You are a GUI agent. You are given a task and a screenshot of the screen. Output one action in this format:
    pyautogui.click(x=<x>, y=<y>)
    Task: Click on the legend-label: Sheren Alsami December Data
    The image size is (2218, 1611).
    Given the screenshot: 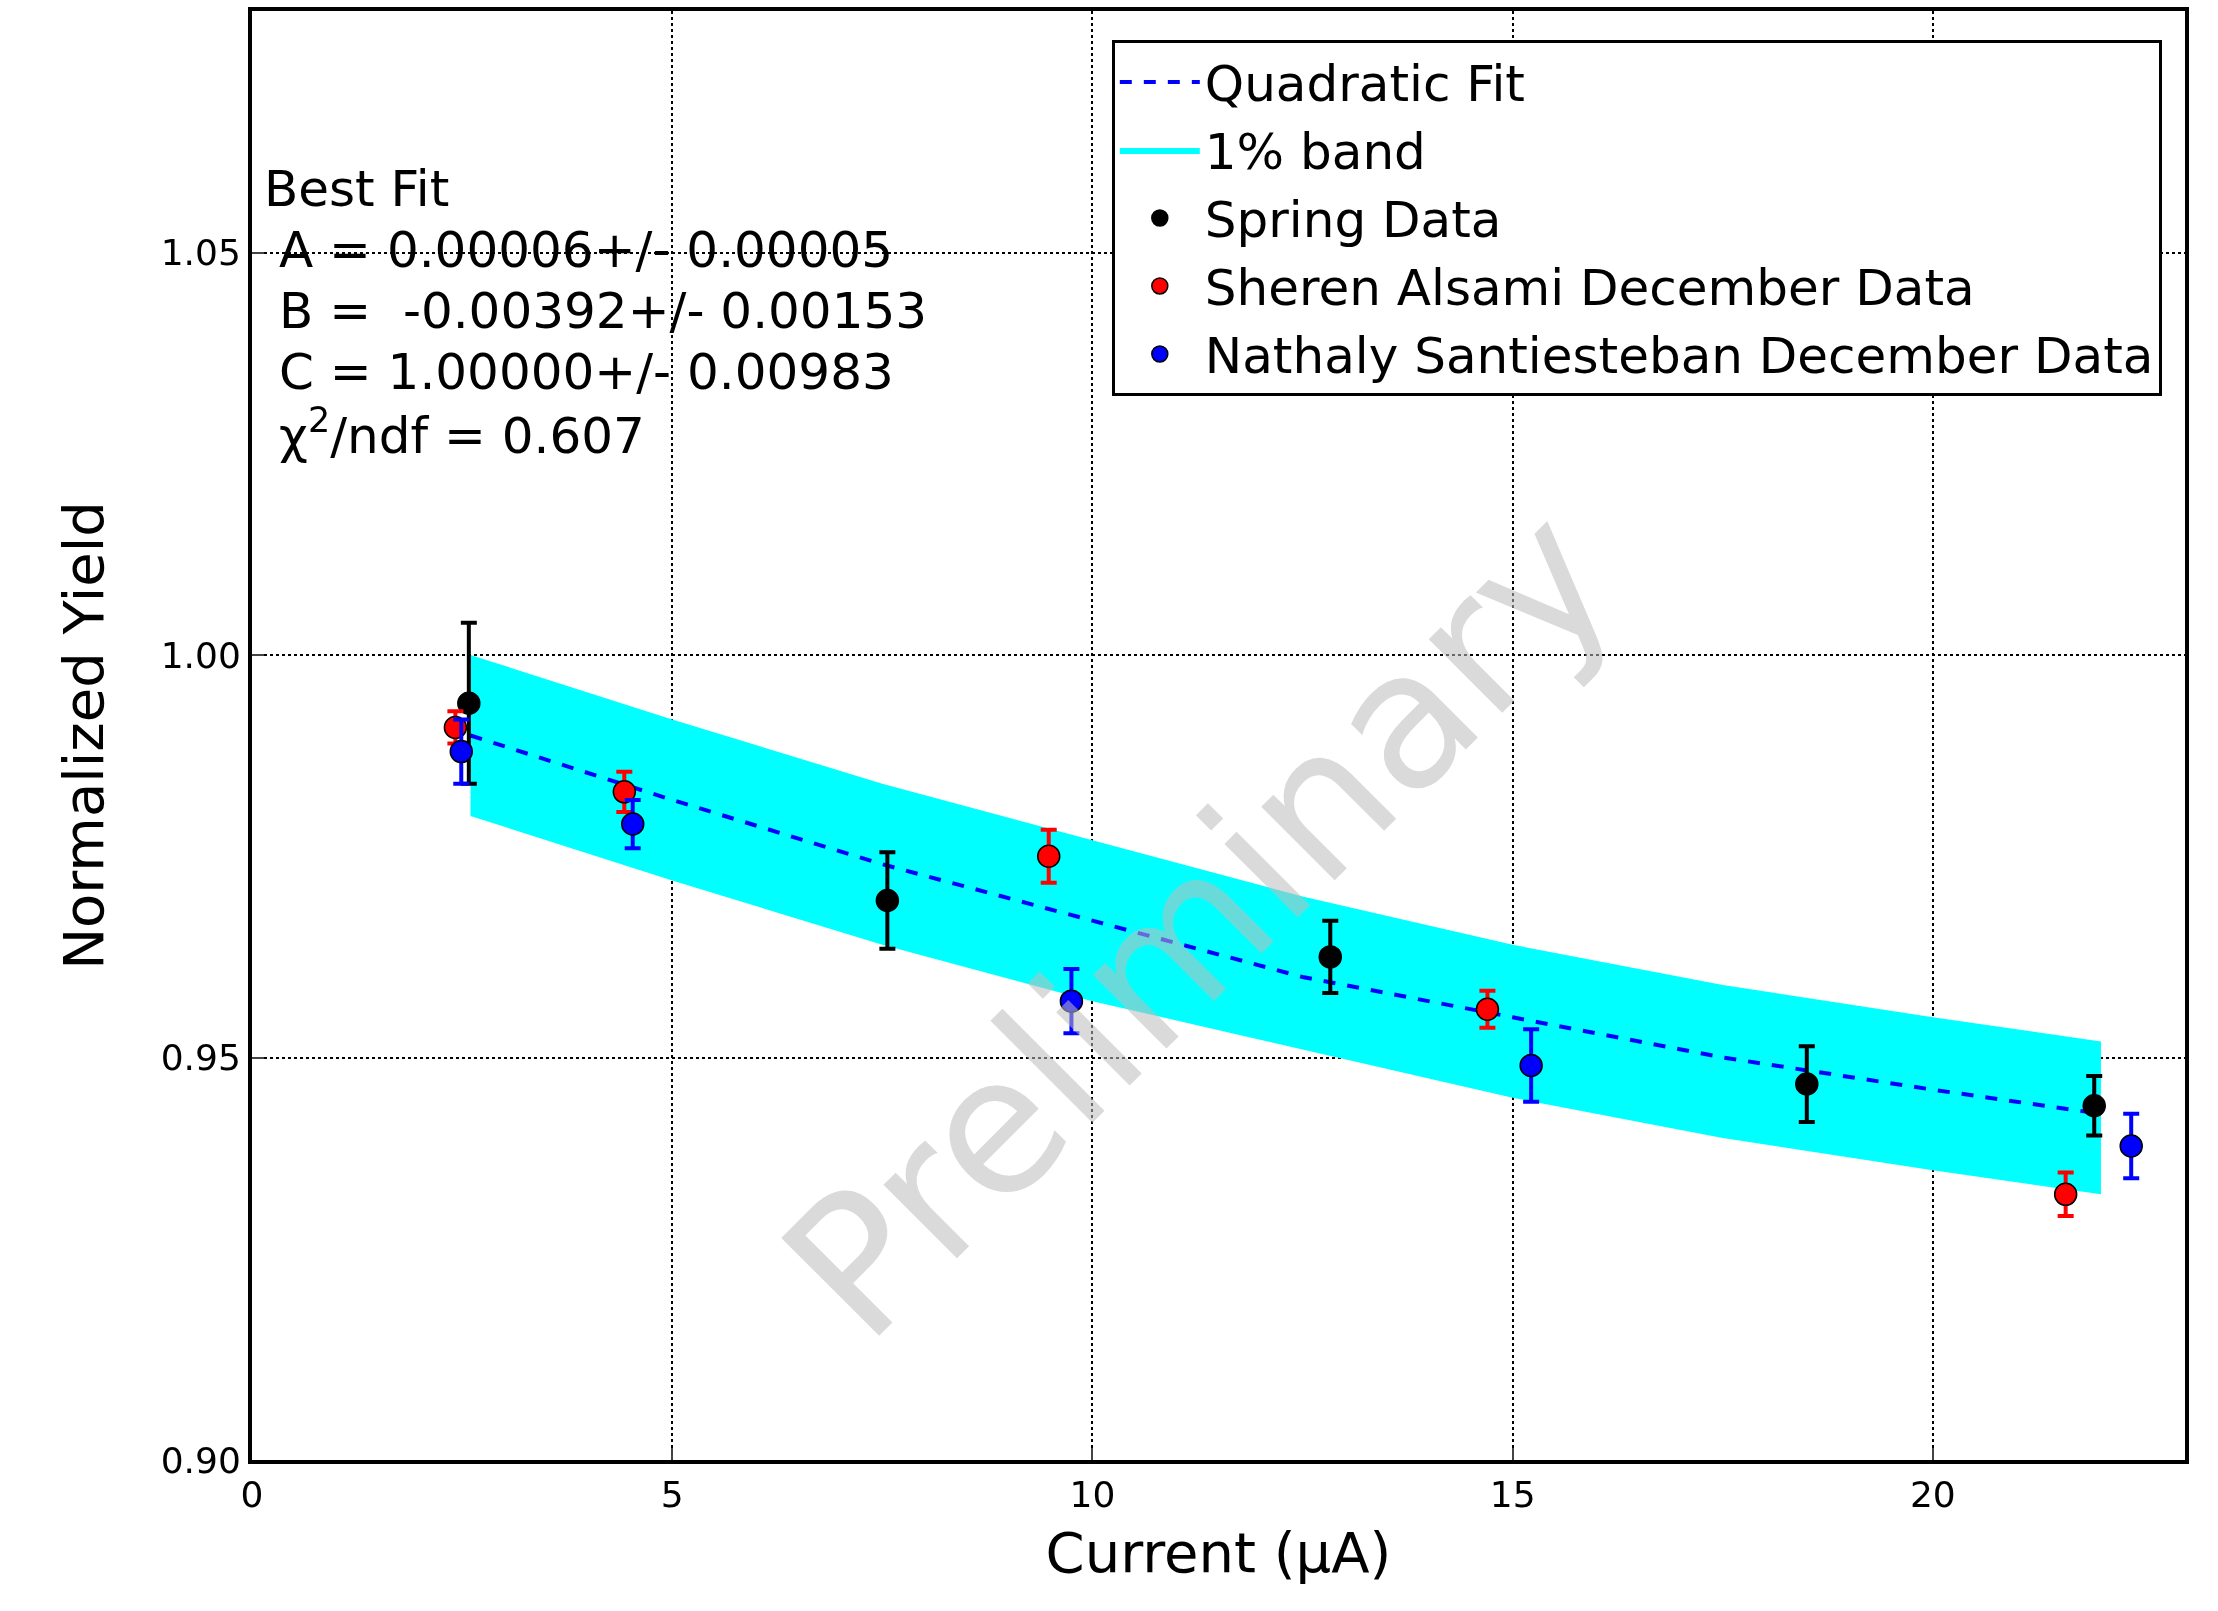 What is the action you would take?
    pyautogui.click(x=1589, y=288)
    